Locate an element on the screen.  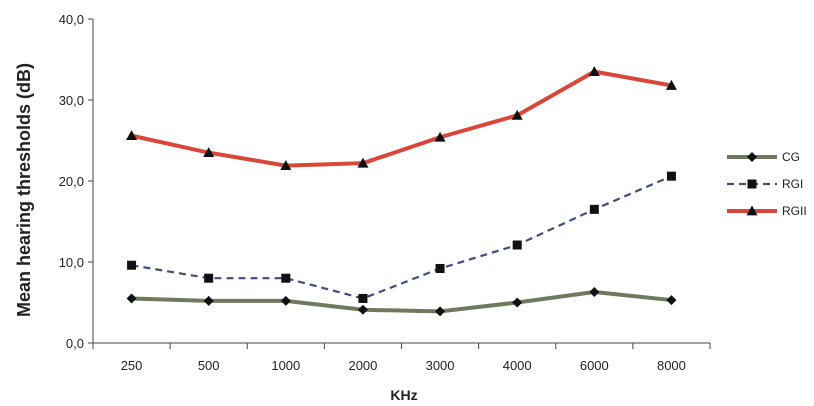
x-tick-label: 4000 is located at coordinates (517, 365).